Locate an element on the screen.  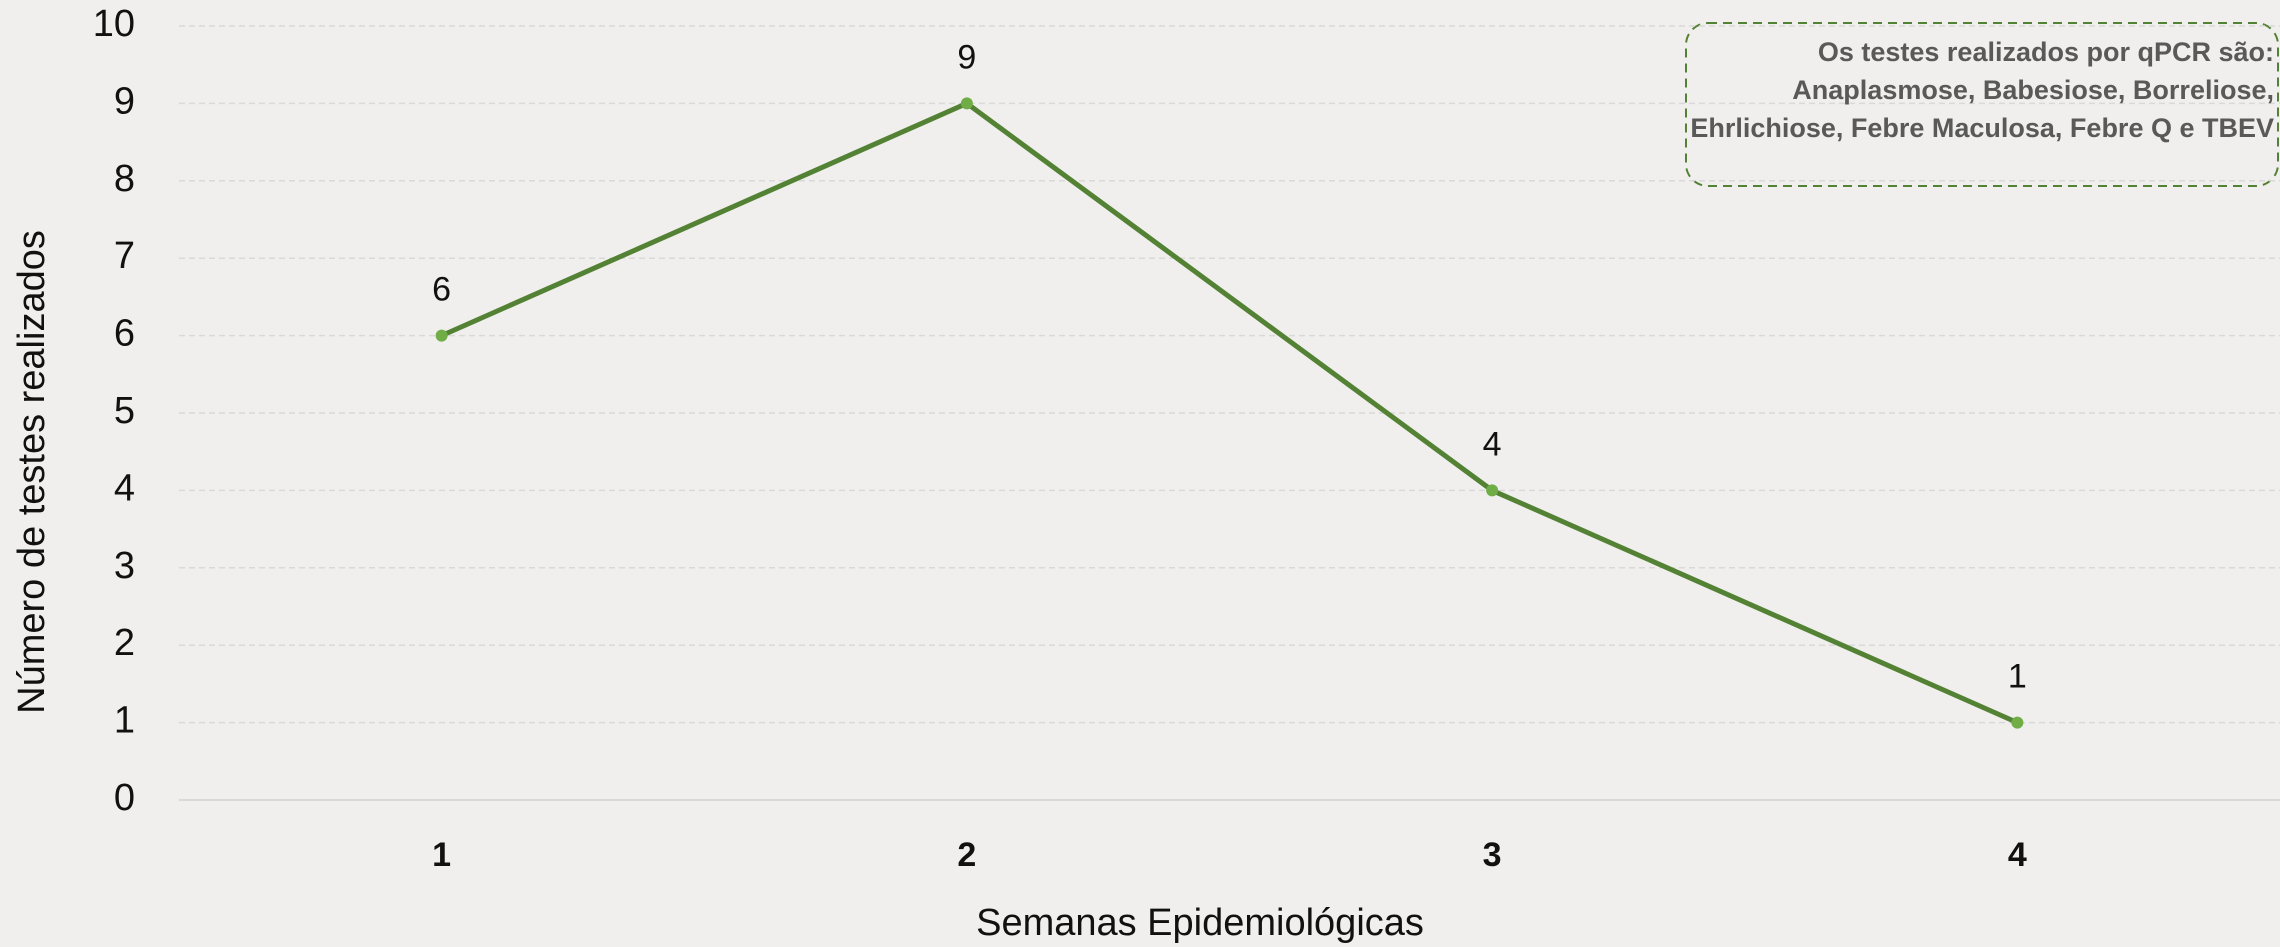
data-label: 9 is located at coordinates (966, 57).